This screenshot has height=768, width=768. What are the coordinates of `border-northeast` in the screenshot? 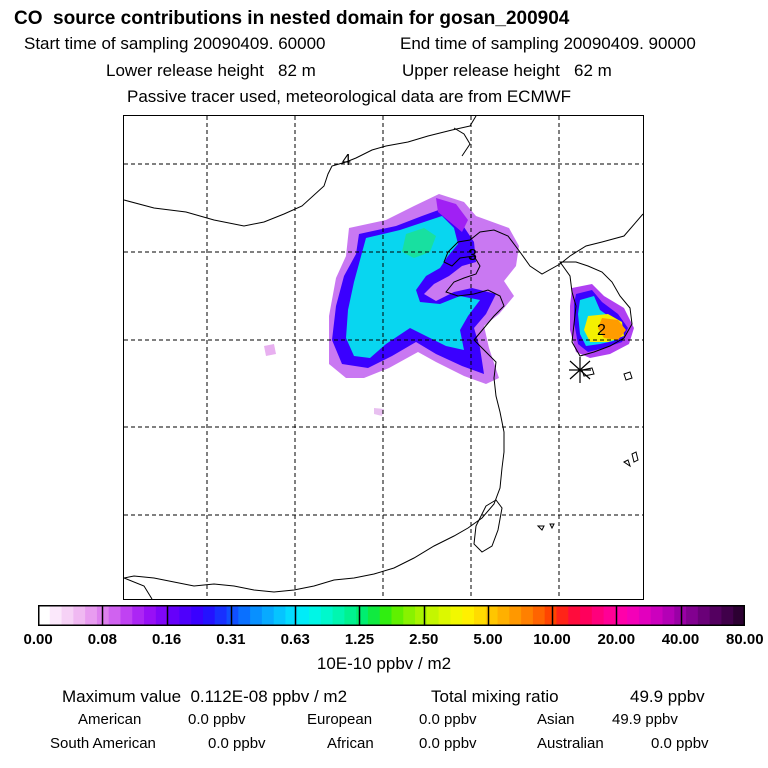 It's located at (462, 142).